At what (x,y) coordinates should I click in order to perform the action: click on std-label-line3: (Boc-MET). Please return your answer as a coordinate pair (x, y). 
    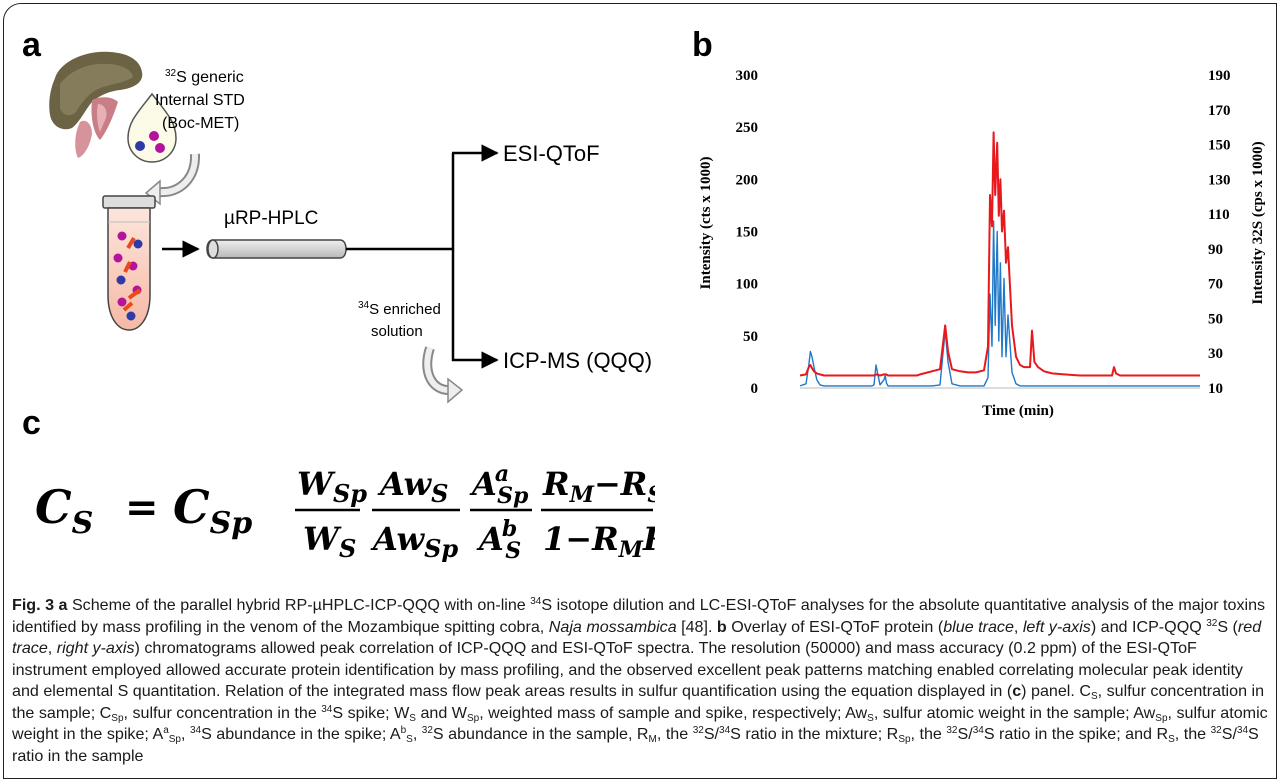
    Looking at the image, I should click on (200, 123).